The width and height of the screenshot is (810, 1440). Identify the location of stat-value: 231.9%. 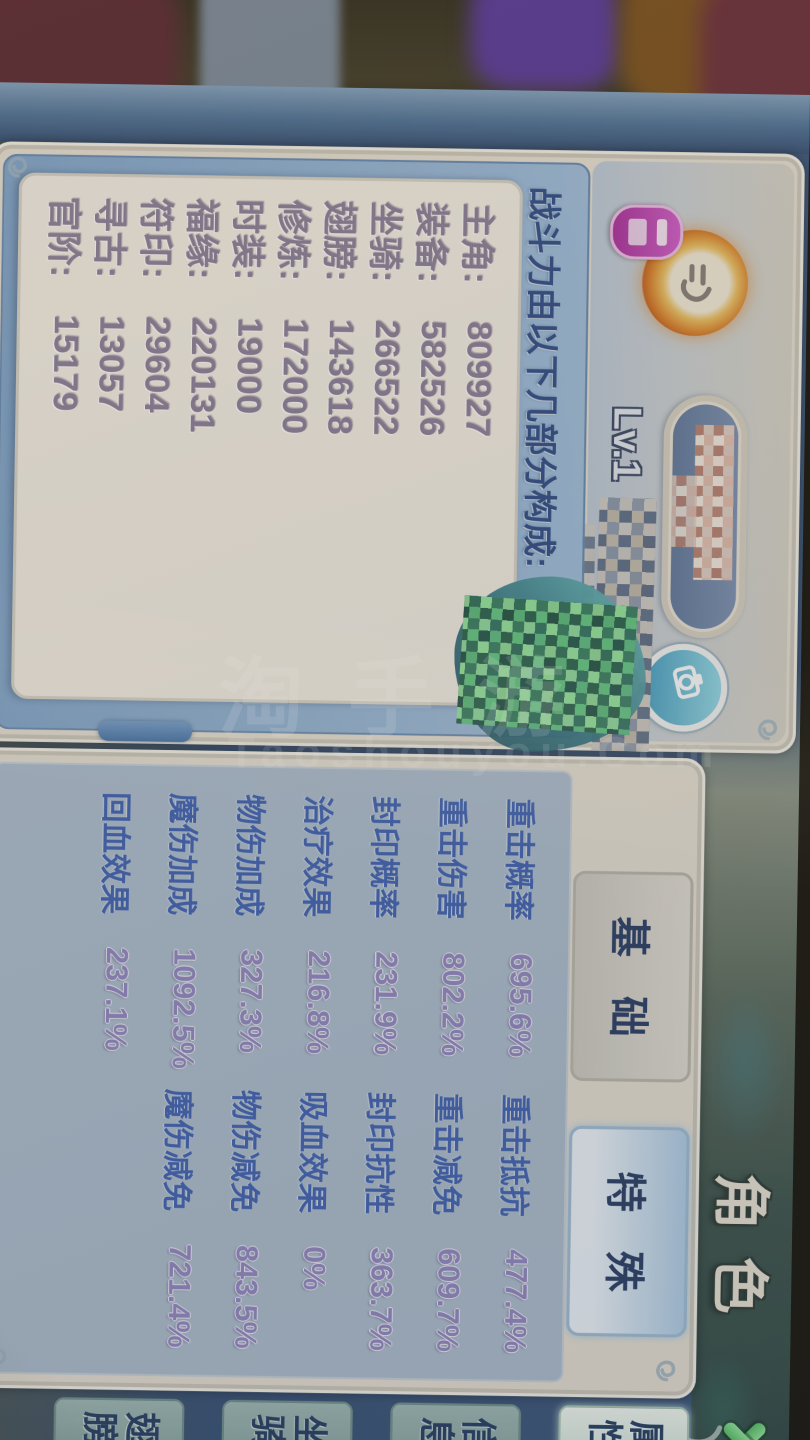
(385, 1003).